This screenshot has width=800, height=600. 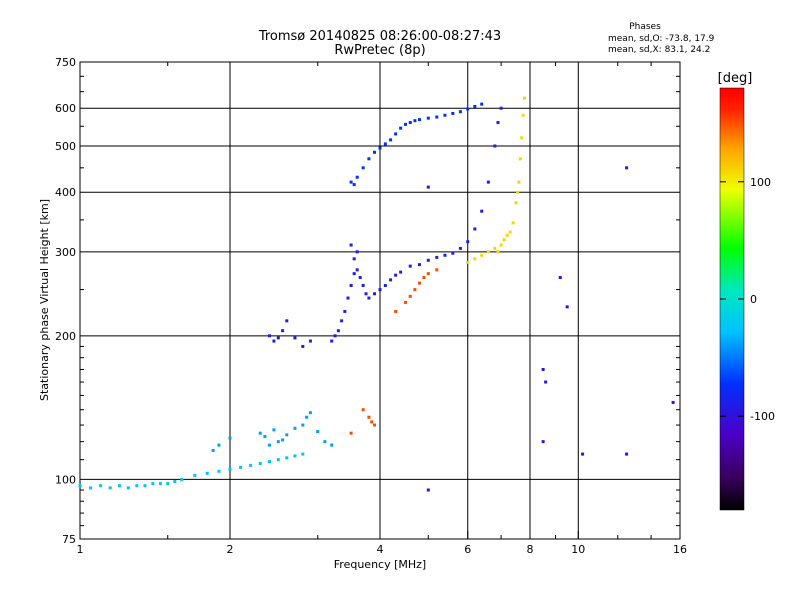 What do you see at coordinates (578, 549) in the screenshot?
I see `x-tick-label: 10` at bounding box center [578, 549].